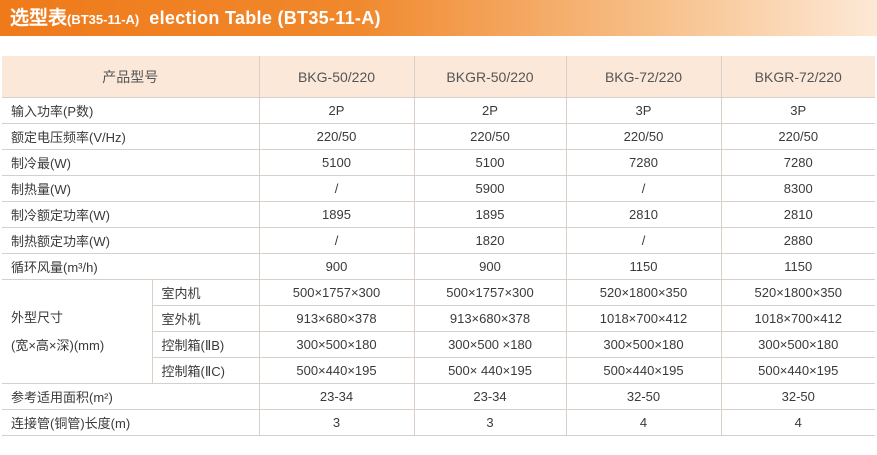 The height and width of the screenshot is (455, 877). I want to click on sub-row-label: 室内机, so click(206, 292).